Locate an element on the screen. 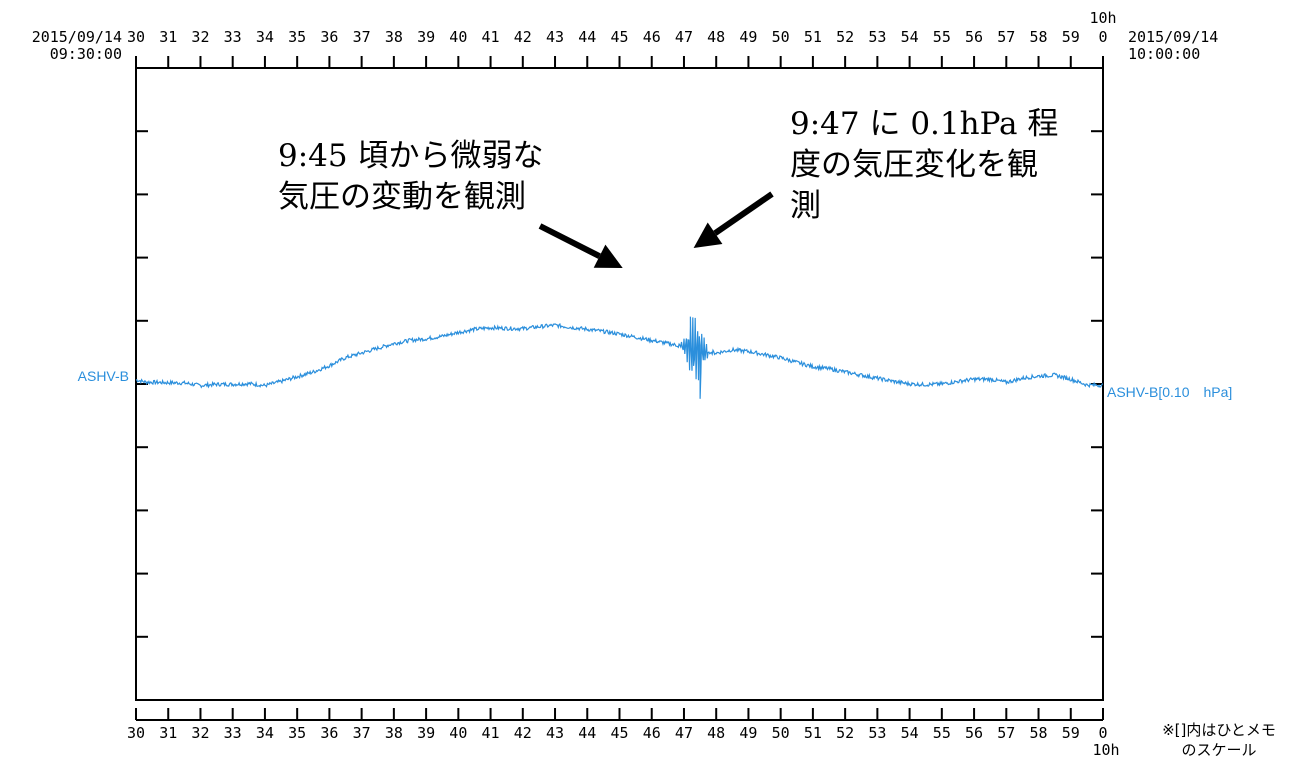 The height and width of the screenshot is (762, 1292). x-tick-label-bottom: 44 is located at coordinates (587, 733).